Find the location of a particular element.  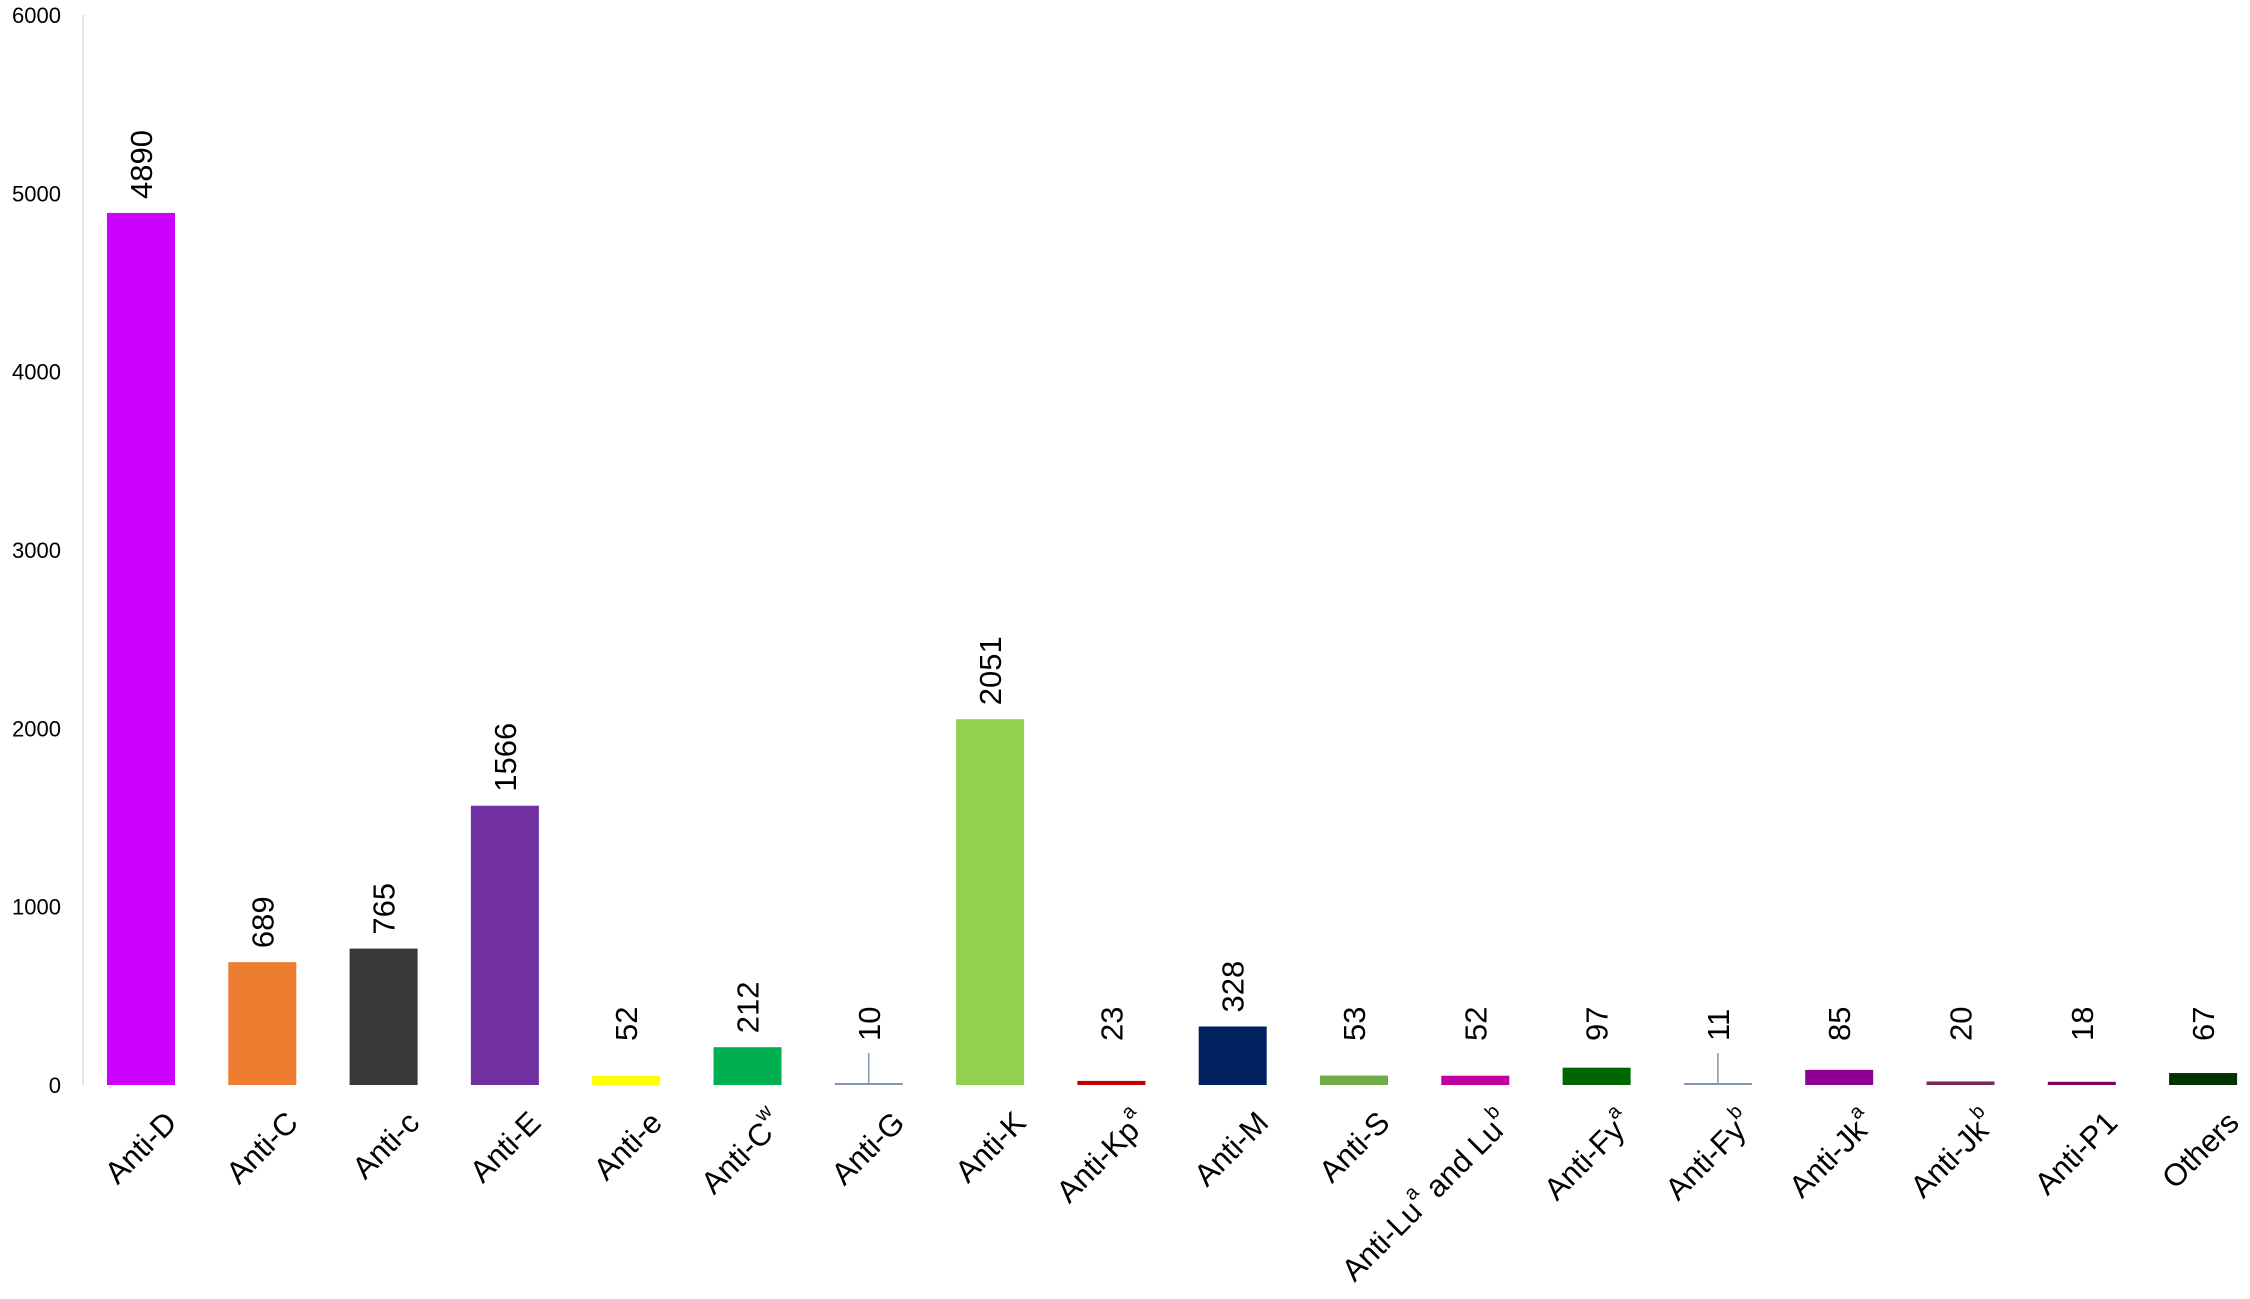

category-label-text: Anti-E is located at coordinates (505, 1147).